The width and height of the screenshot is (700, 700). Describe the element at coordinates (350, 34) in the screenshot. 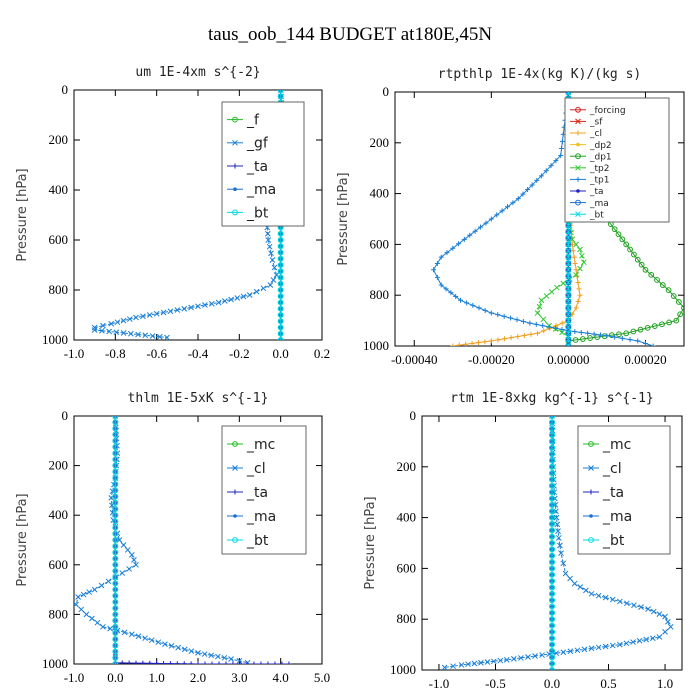

I see `figure-title: taus_oob_144 BUDGET at180E,45N` at that location.